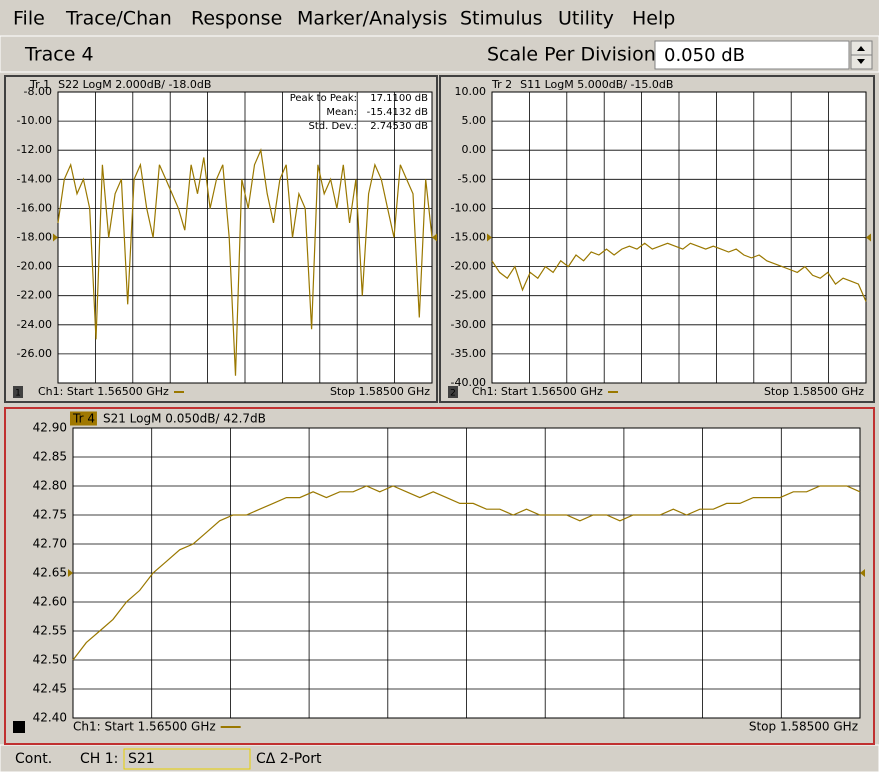 This screenshot has width=879, height=772. Describe the element at coordinates (501, 19) in the screenshot. I see `menu-item: Stimulus` at that location.